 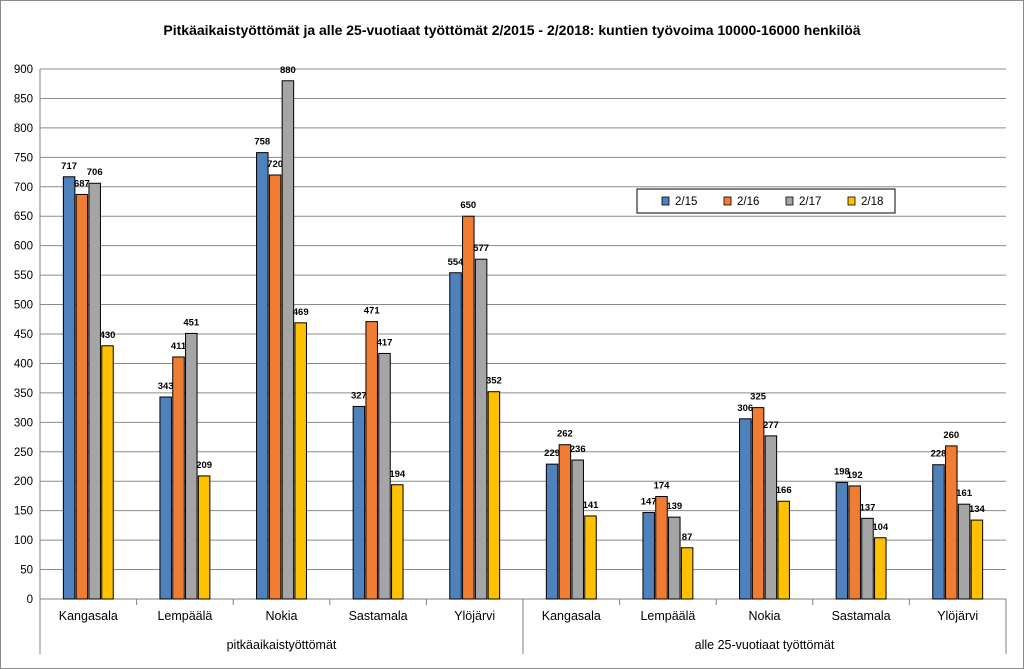 What do you see at coordinates (23, 394) in the screenshot?
I see `y-tick-label: 350` at bounding box center [23, 394].